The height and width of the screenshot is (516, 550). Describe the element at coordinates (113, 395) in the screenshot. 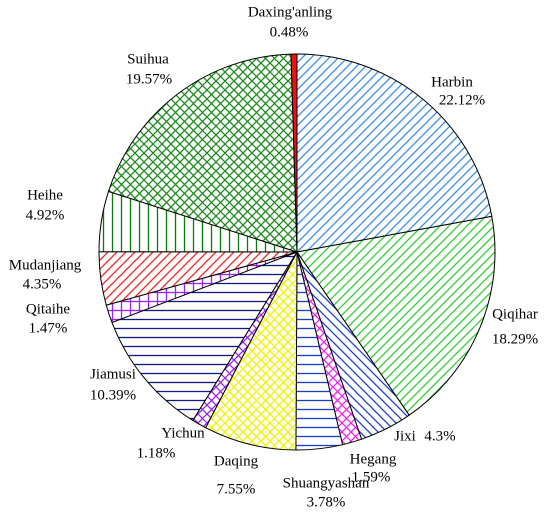

I see `value-label: 10.39%` at that location.